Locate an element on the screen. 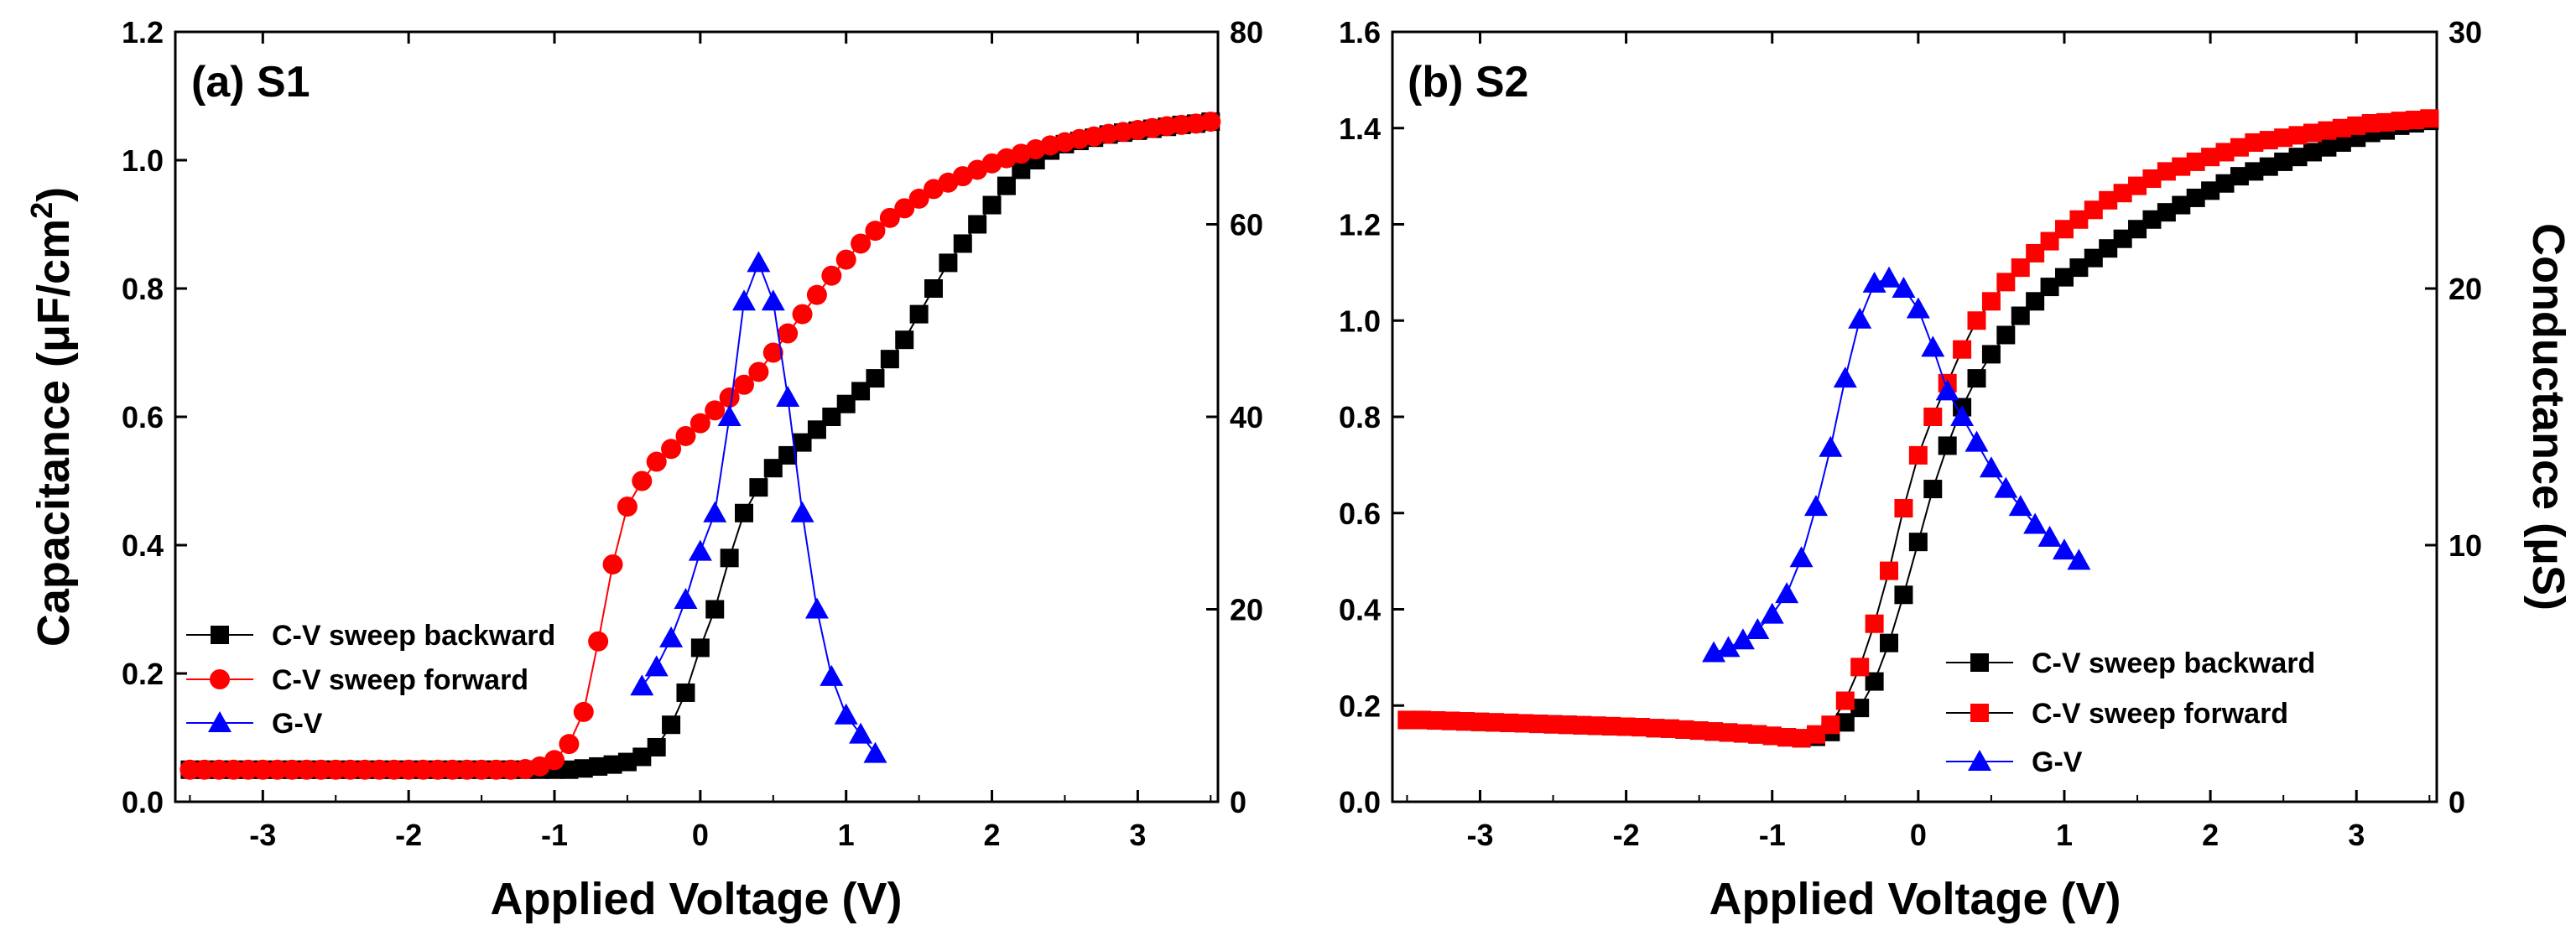 The height and width of the screenshot is (941, 2576). panel-a-legend: C-V sweep backward C-V sweep forward G-V is located at coordinates (370, 680).